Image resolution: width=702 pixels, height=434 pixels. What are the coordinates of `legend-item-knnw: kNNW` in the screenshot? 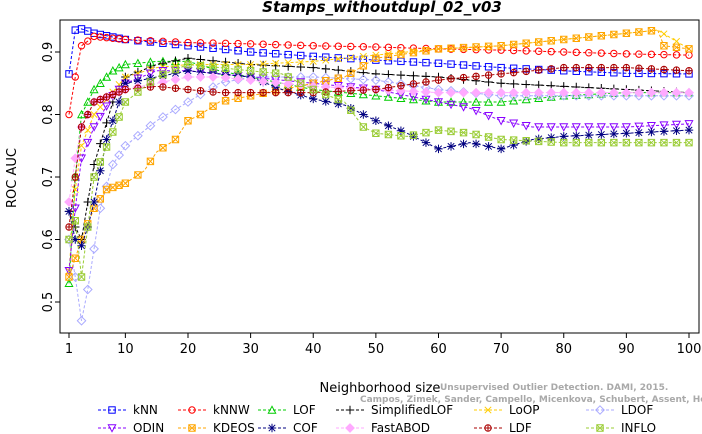 It's located at (214, 410).